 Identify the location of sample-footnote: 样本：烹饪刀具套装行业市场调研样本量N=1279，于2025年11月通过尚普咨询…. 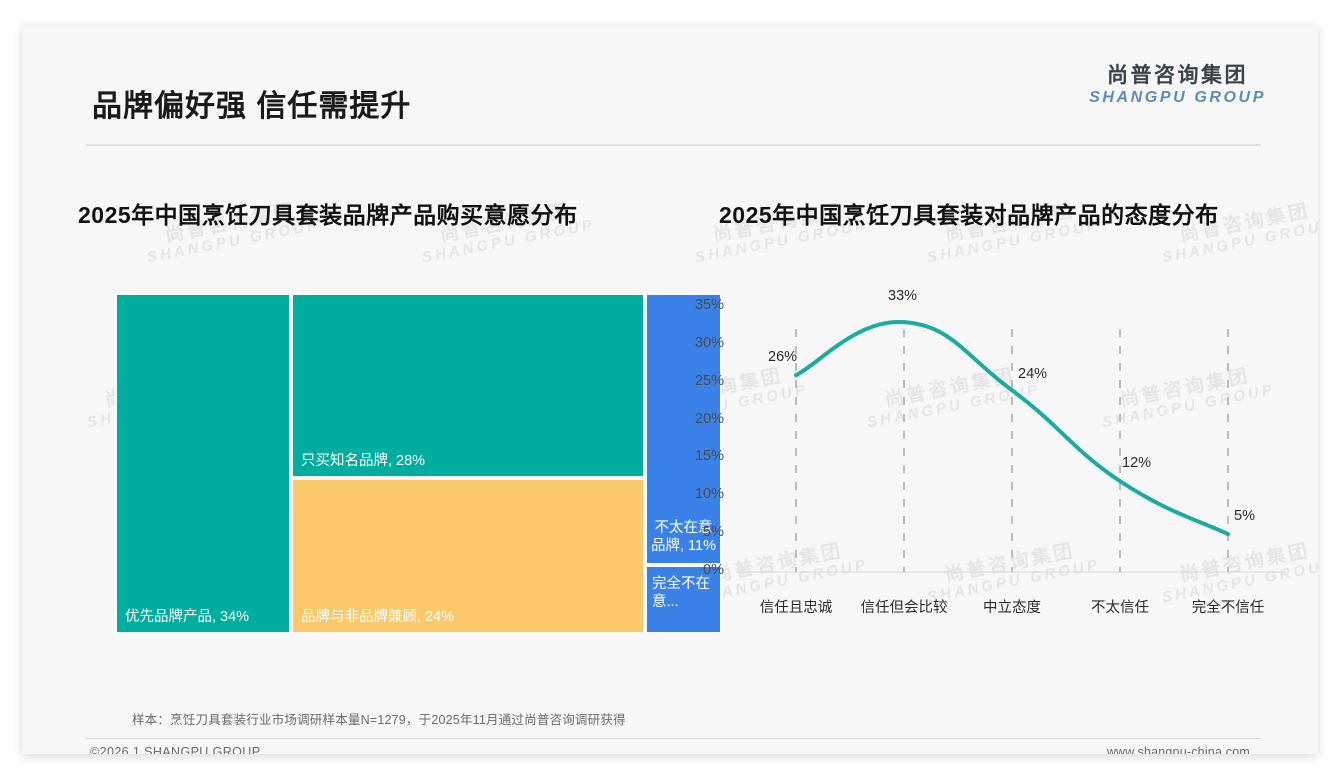
(379, 720).